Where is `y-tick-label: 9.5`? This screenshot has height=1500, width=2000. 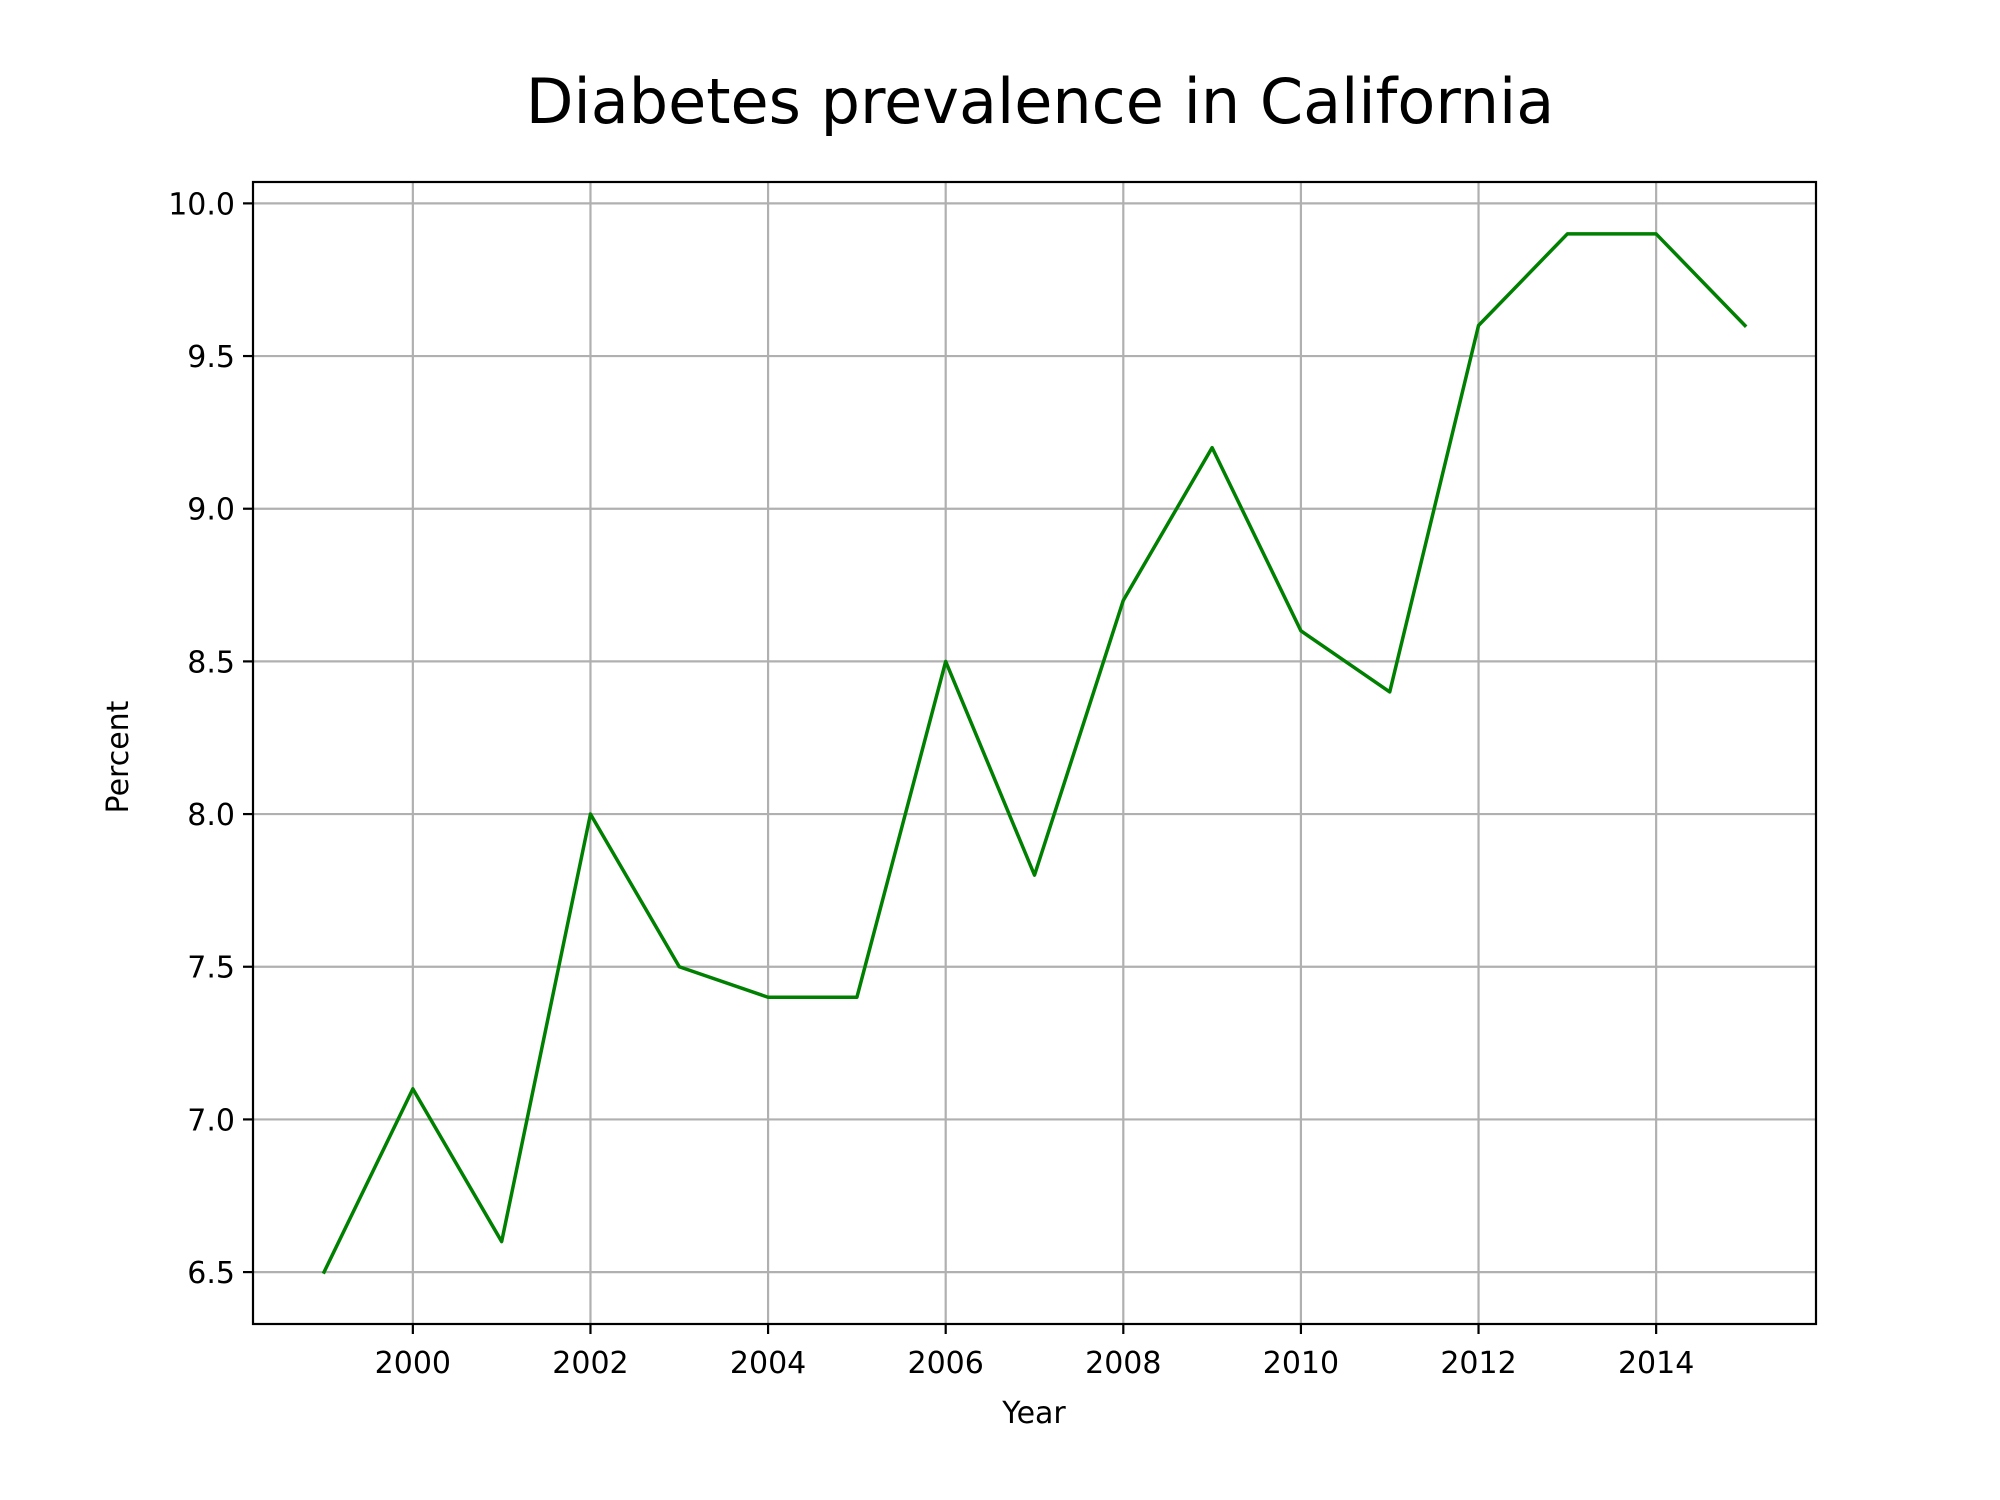 y-tick-label: 9.5 is located at coordinates (211, 357).